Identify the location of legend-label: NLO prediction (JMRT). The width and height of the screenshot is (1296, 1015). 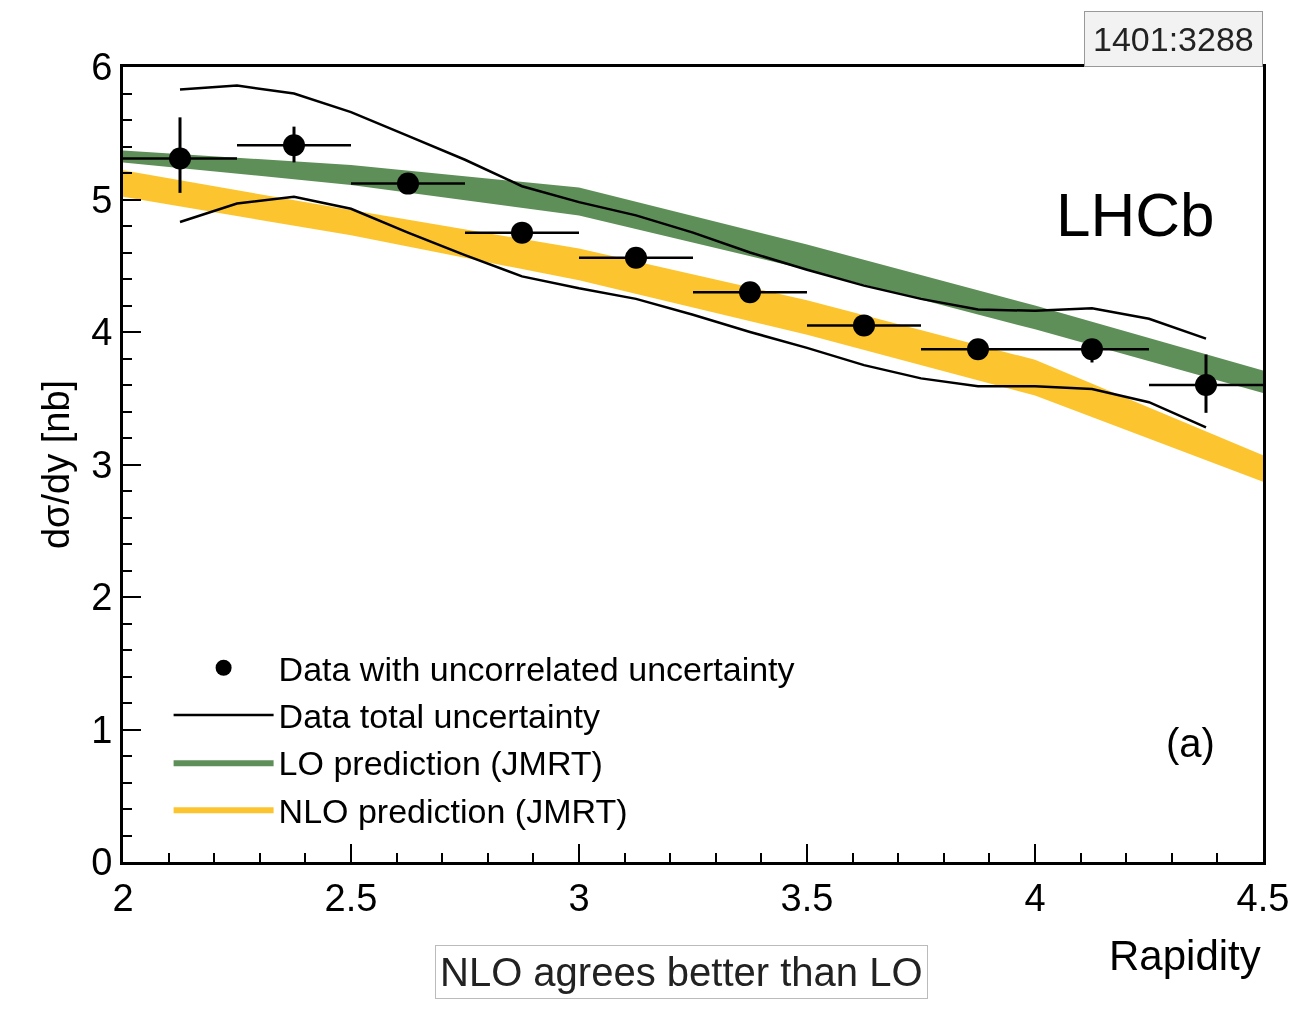
(453, 810).